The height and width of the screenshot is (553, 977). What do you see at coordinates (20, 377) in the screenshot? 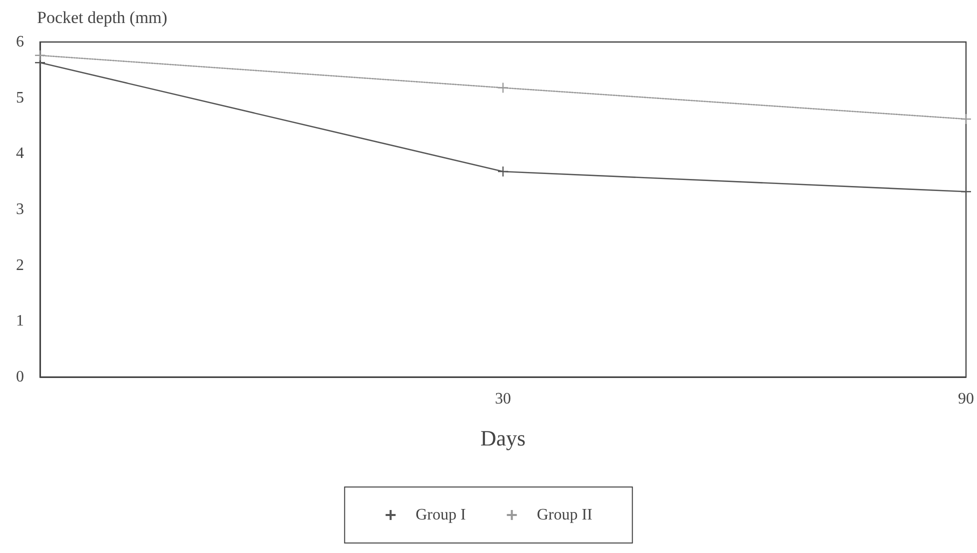
I see `y-tick-label: 0` at bounding box center [20, 377].